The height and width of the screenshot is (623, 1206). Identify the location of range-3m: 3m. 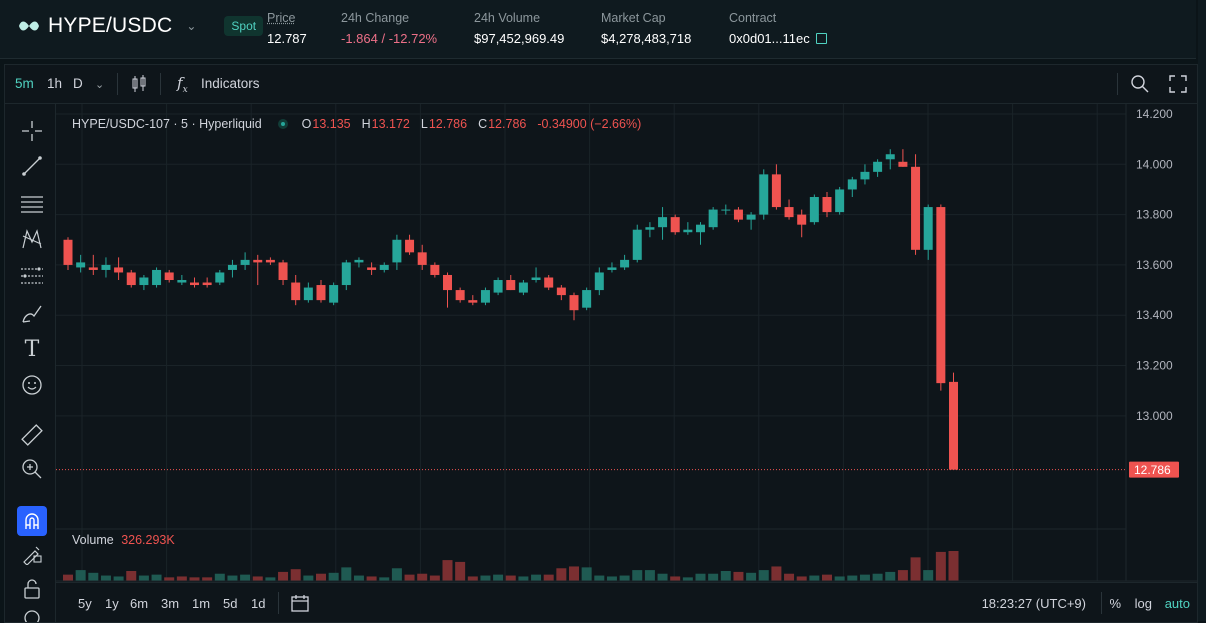
(170, 603).